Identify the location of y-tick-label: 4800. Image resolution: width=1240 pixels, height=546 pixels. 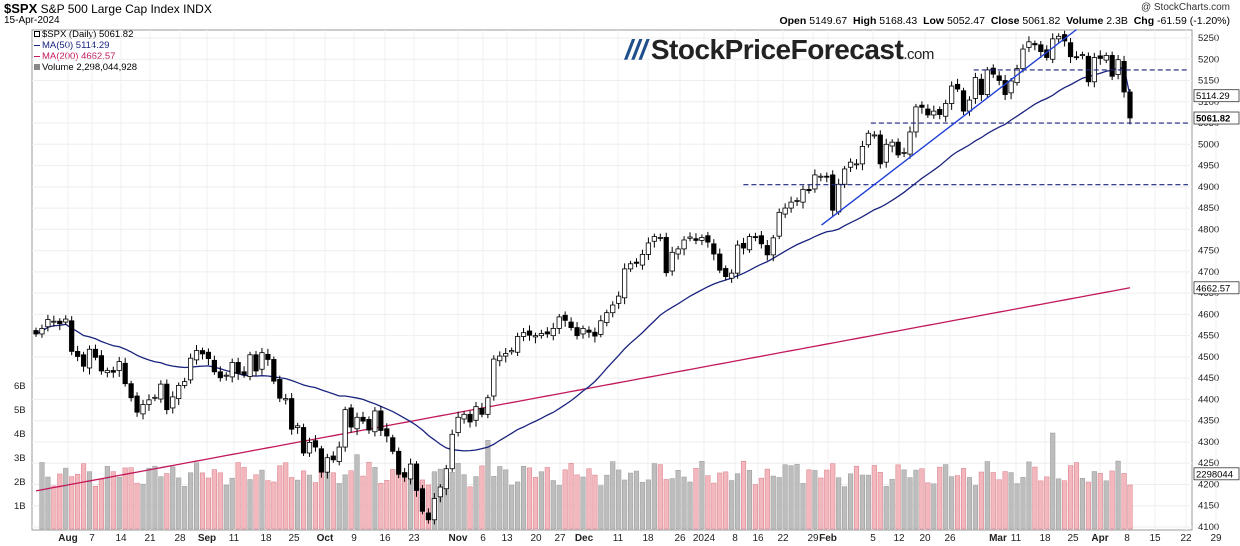
(1208, 229).